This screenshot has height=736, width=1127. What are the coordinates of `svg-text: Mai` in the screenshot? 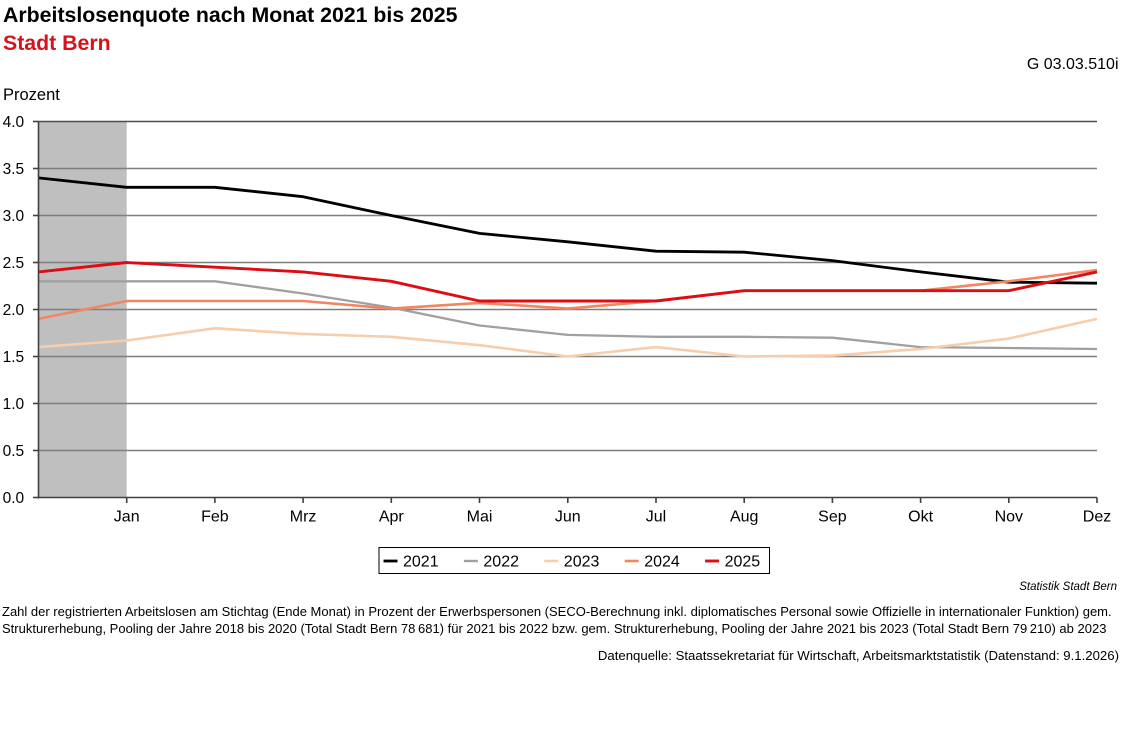 It's located at (480, 517).